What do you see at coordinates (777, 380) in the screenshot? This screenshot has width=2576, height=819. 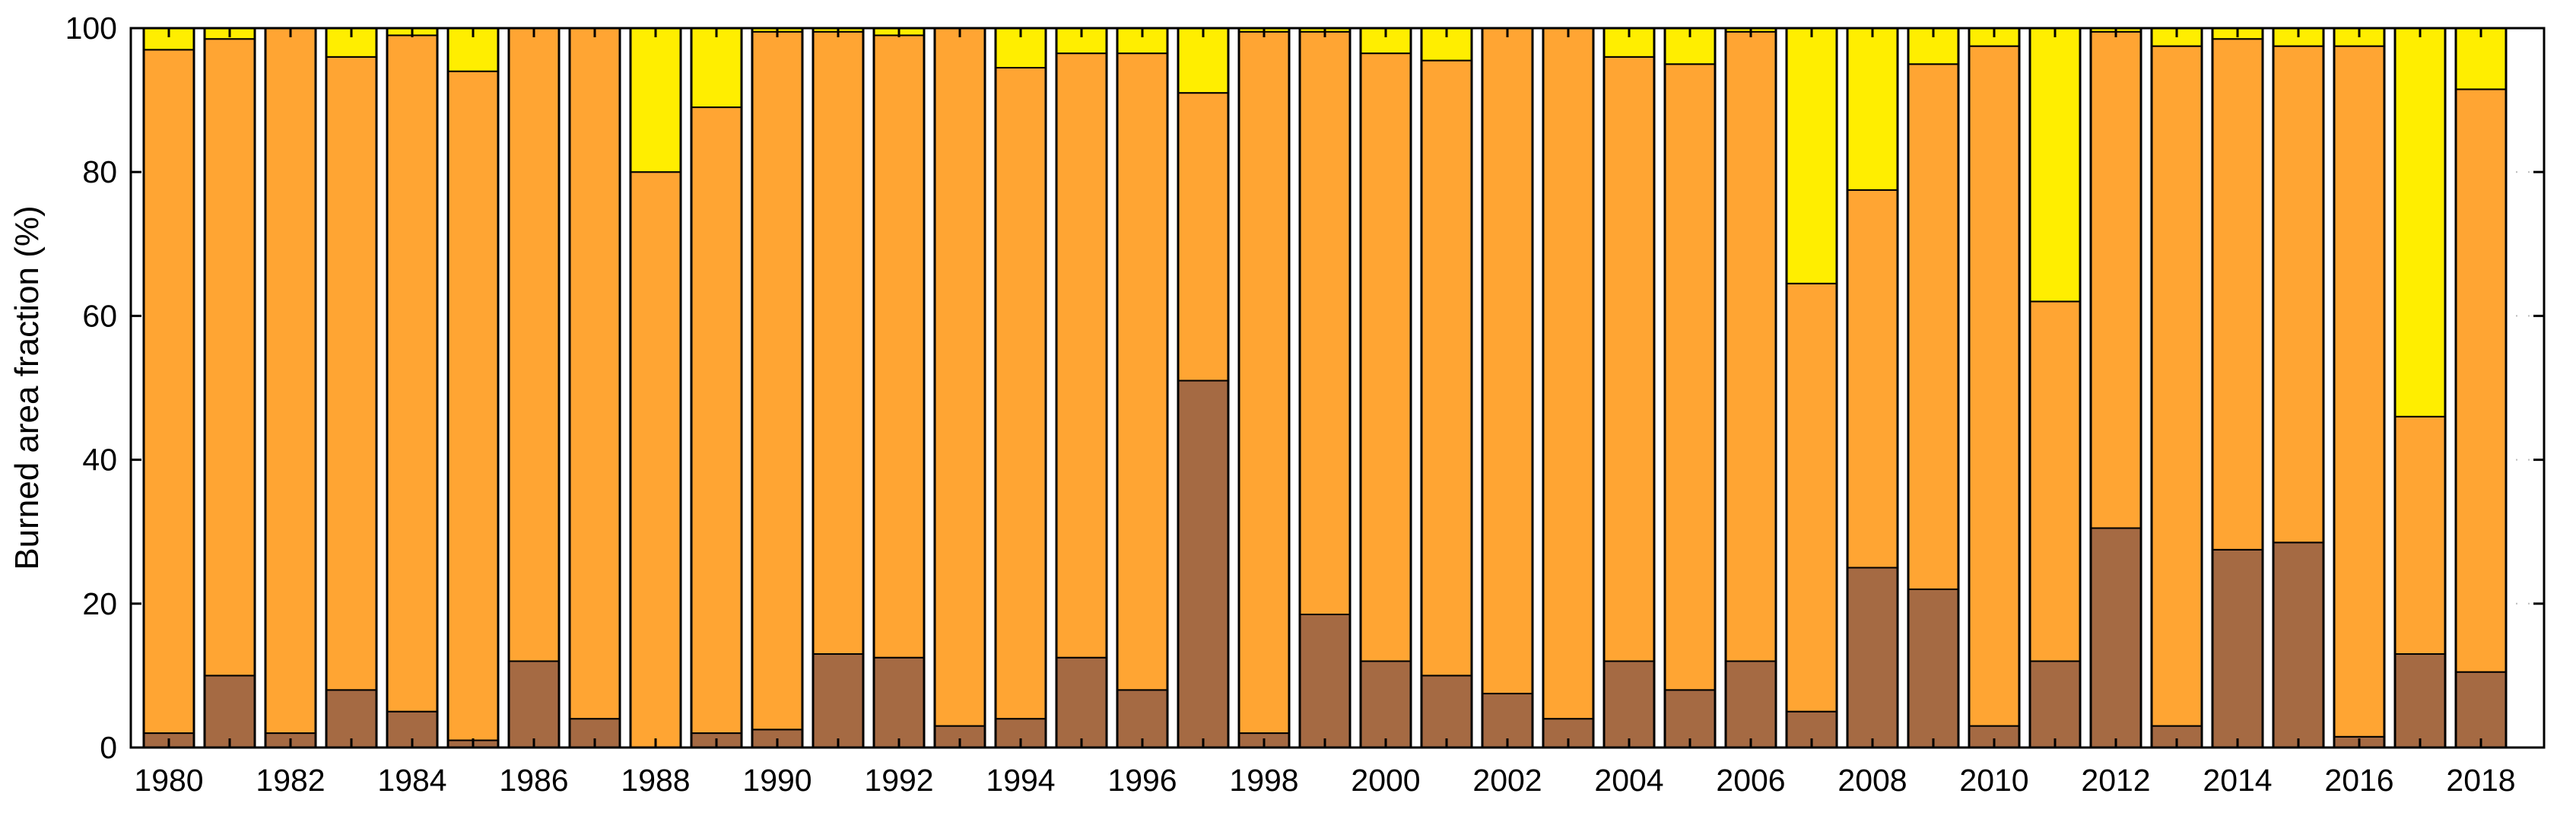 I see `bar-middle-1990` at bounding box center [777, 380].